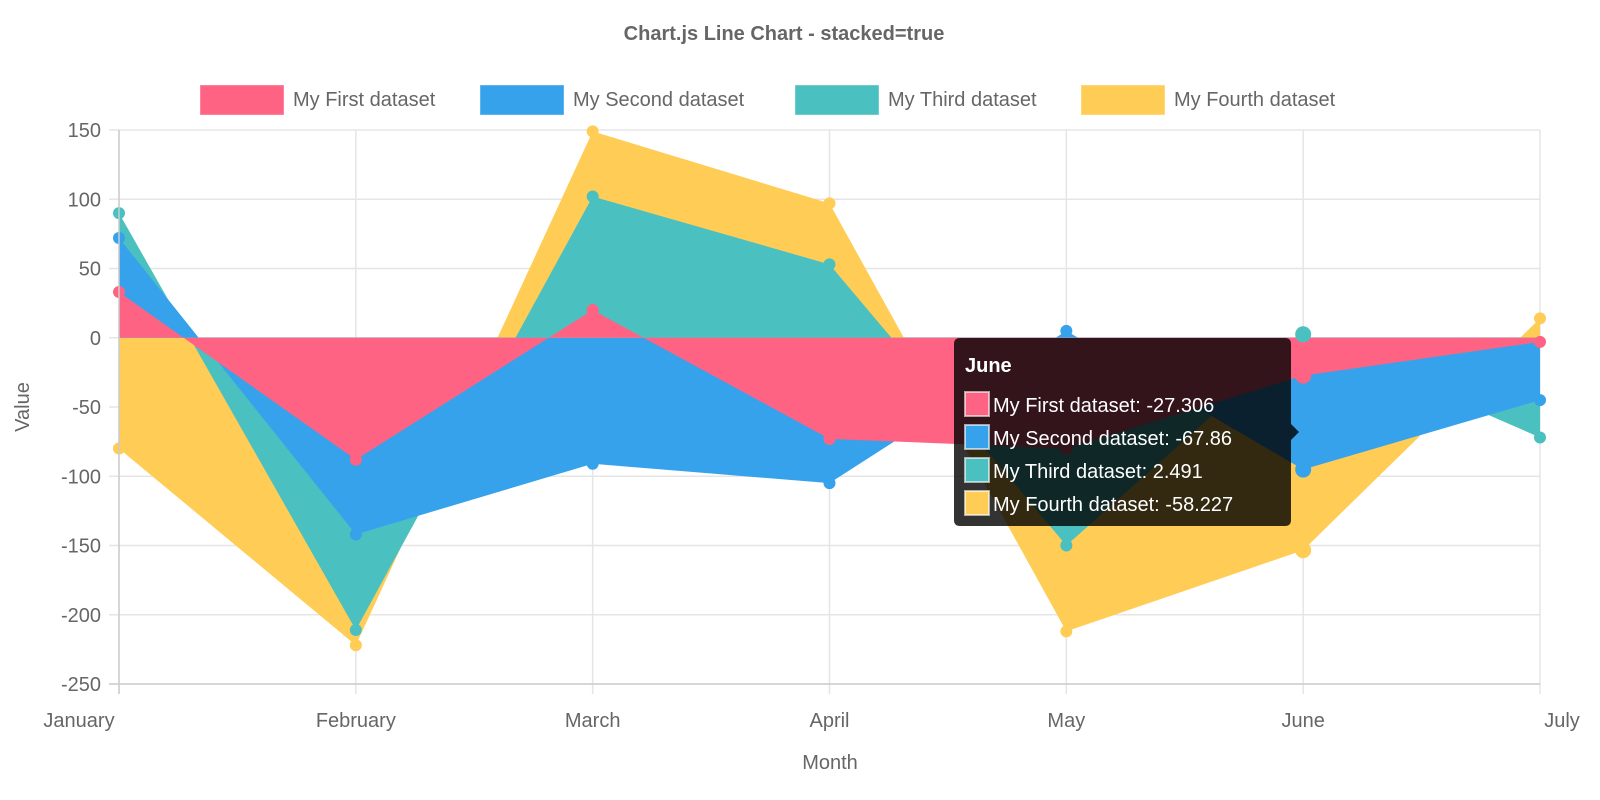  I want to click on legend-label: My Third dataset, so click(962, 100).